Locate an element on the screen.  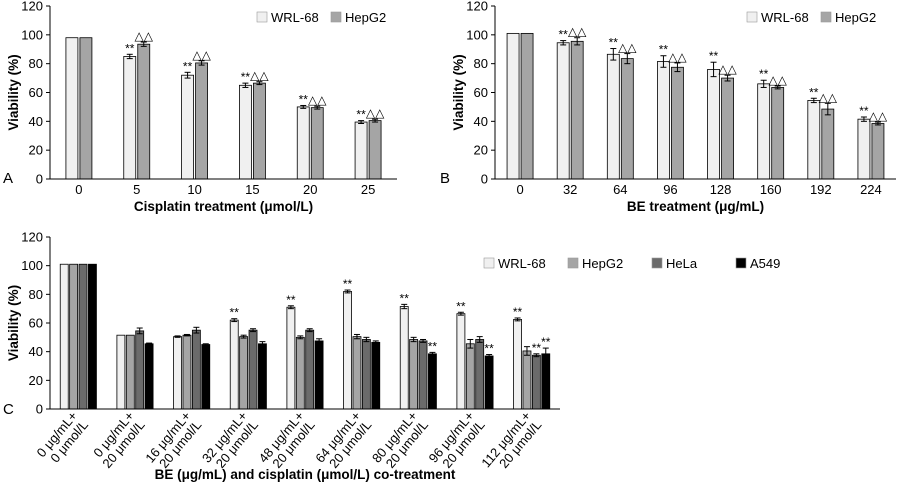
panel-c-ytick-label: 0 is located at coordinates (39, 409).